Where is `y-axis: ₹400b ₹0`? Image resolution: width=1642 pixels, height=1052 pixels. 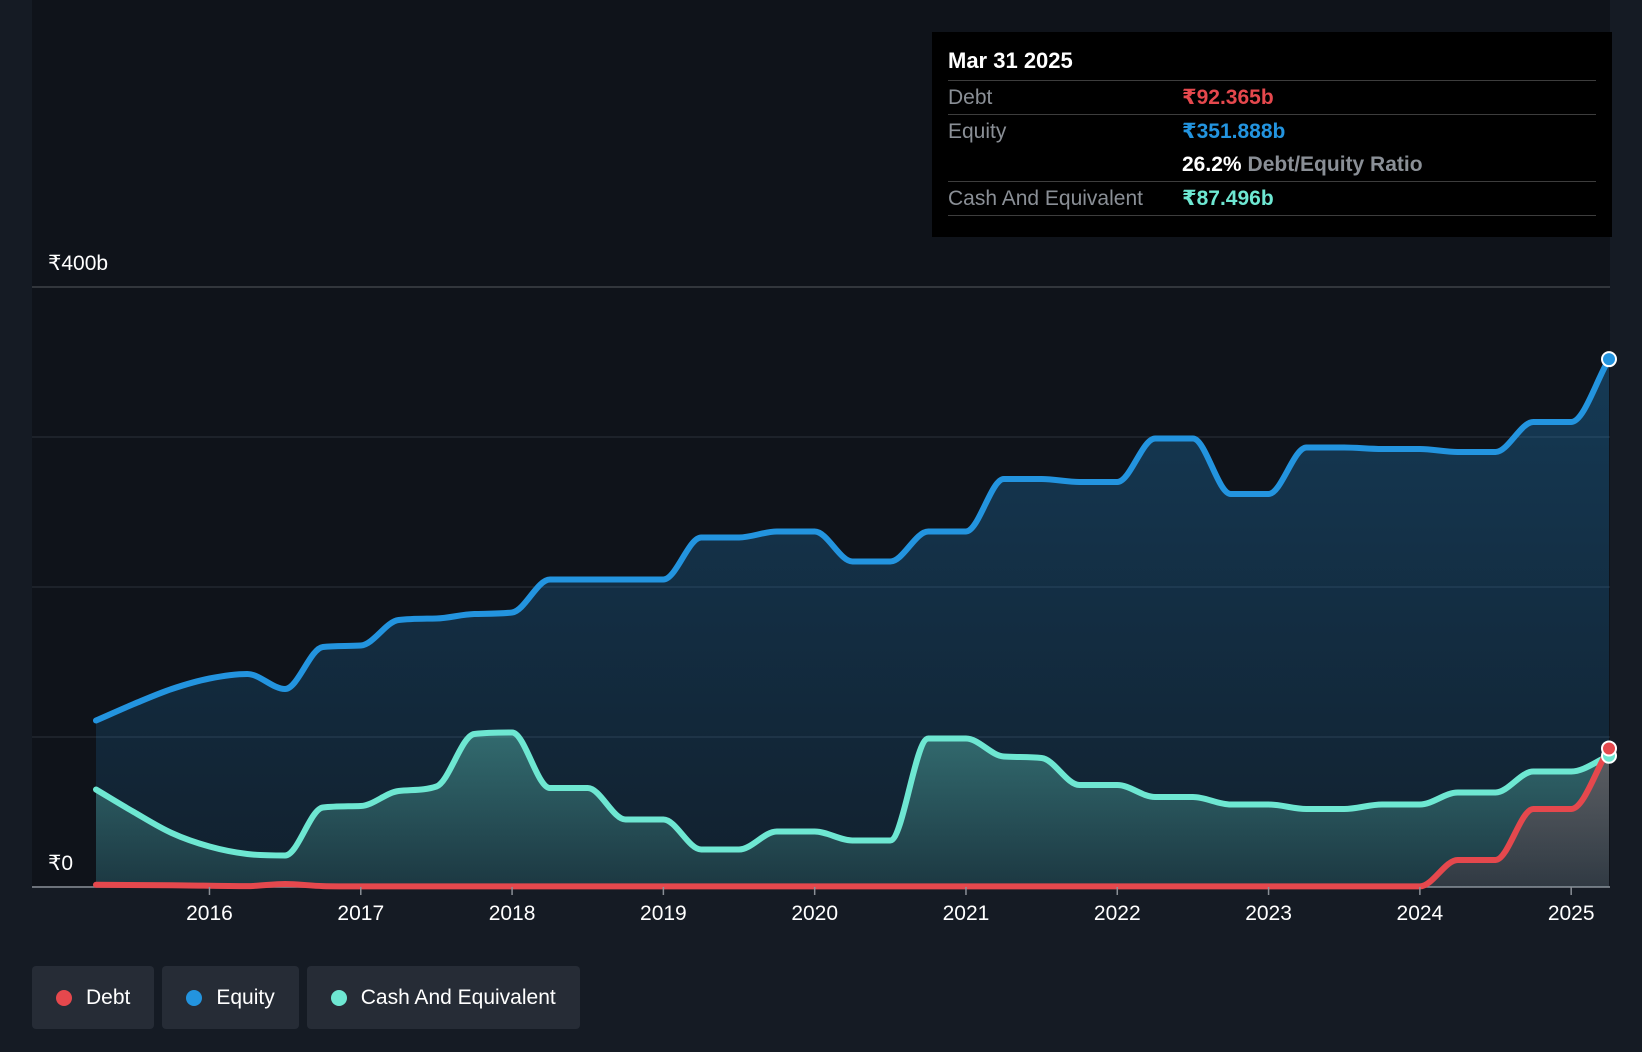
y-axis: ₹400b ₹0 is located at coordinates (78, 563).